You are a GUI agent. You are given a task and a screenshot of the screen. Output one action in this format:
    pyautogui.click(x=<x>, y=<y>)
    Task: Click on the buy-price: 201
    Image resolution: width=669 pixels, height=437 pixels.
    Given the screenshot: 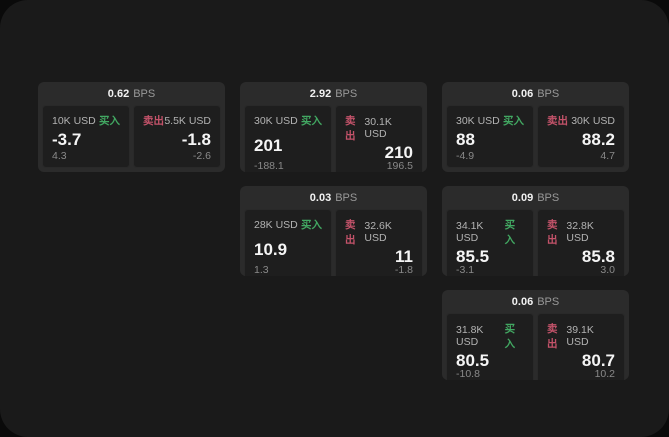 What is the action you would take?
    pyautogui.click(x=268, y=145)
    